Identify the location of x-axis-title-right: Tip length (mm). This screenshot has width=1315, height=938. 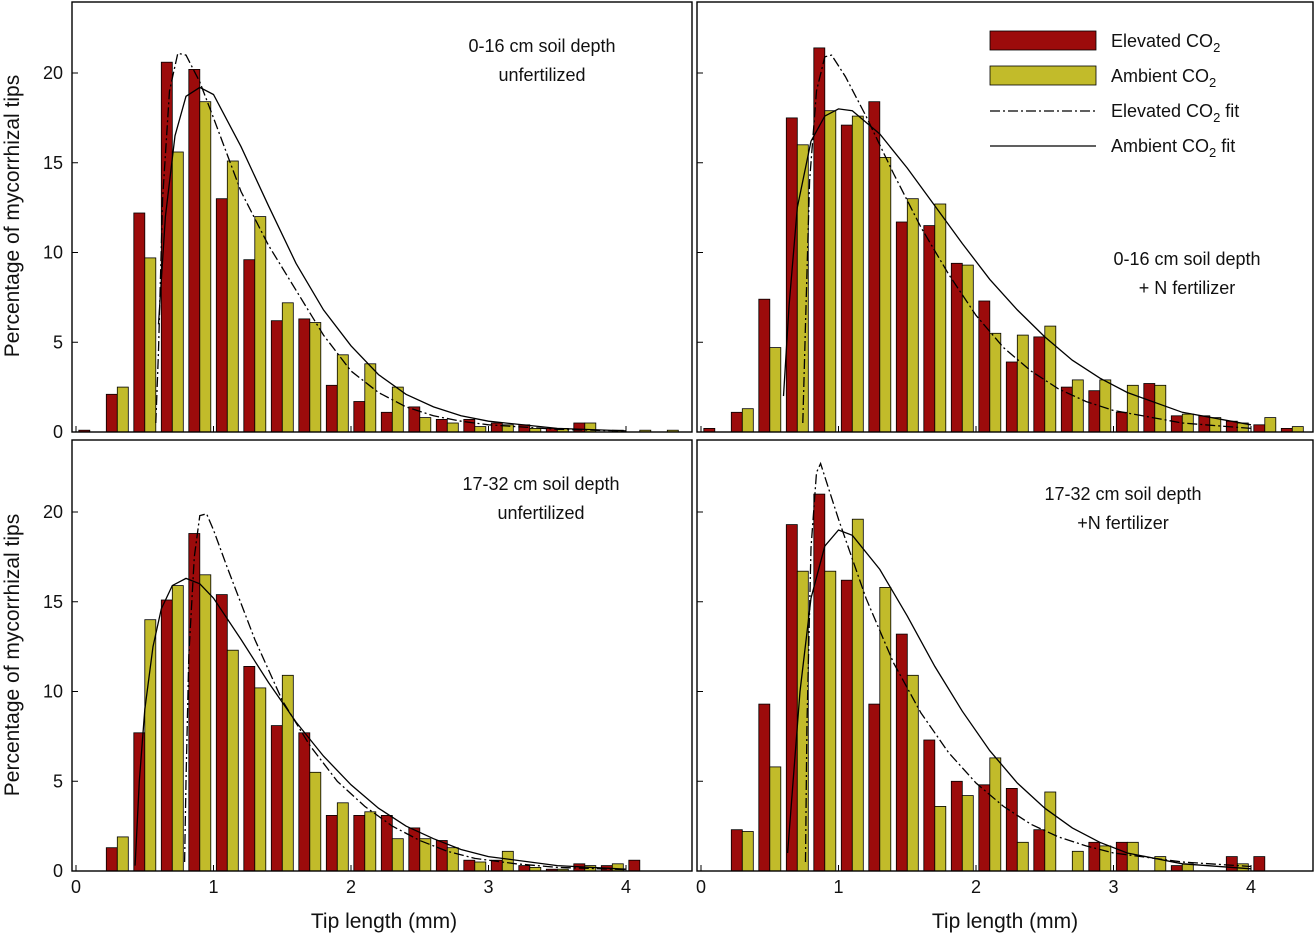
(1005, 921).